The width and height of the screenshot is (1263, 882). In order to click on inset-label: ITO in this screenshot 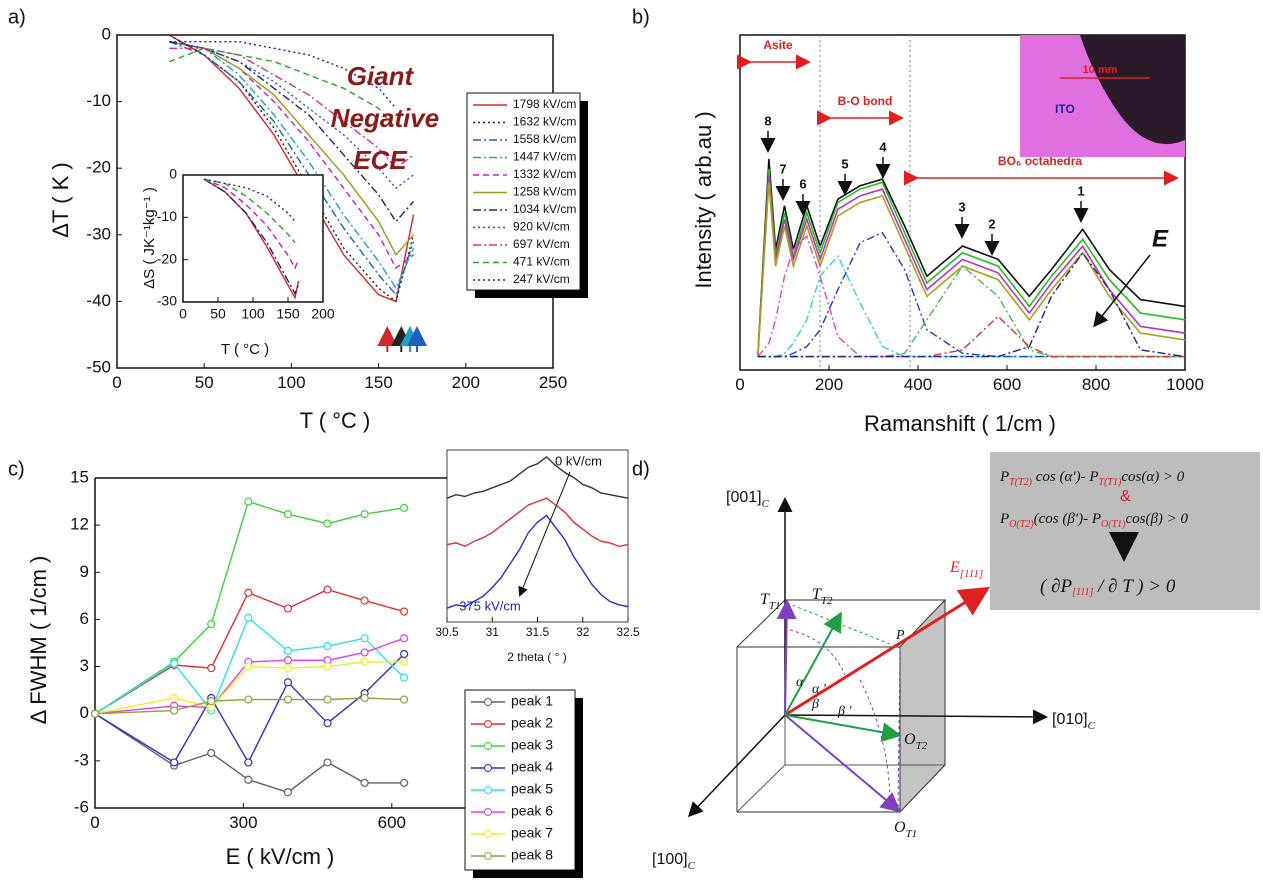, I will do `click(1065, 109)`.